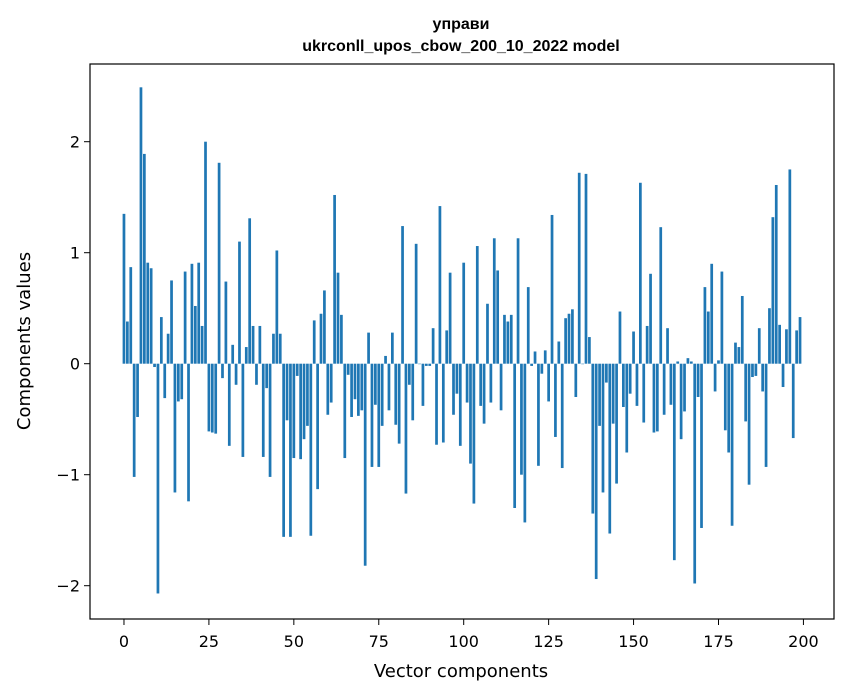  What do you see at coordinates (68, 475) in the screenshot?
I see `y-tick-label: −1` at bounding box center [68, 475].